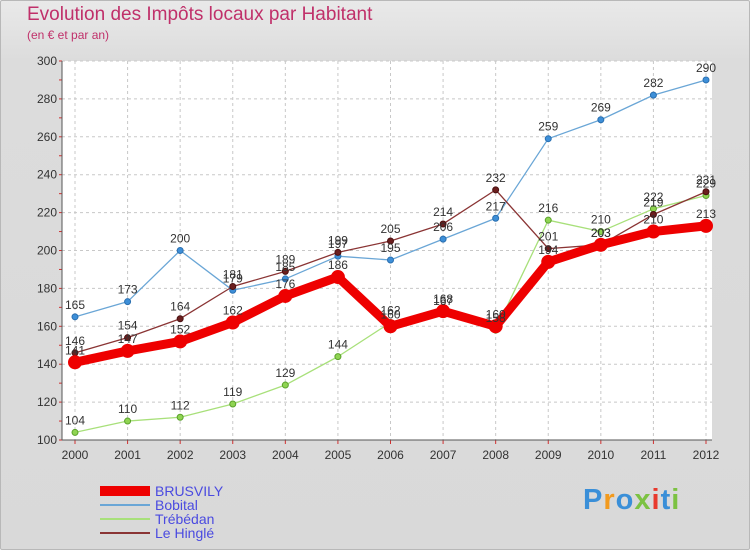  What do you see at coordinates (676, 500) in the screenshot?
I see `logo-letter: i` at bounding box center [676, 500].